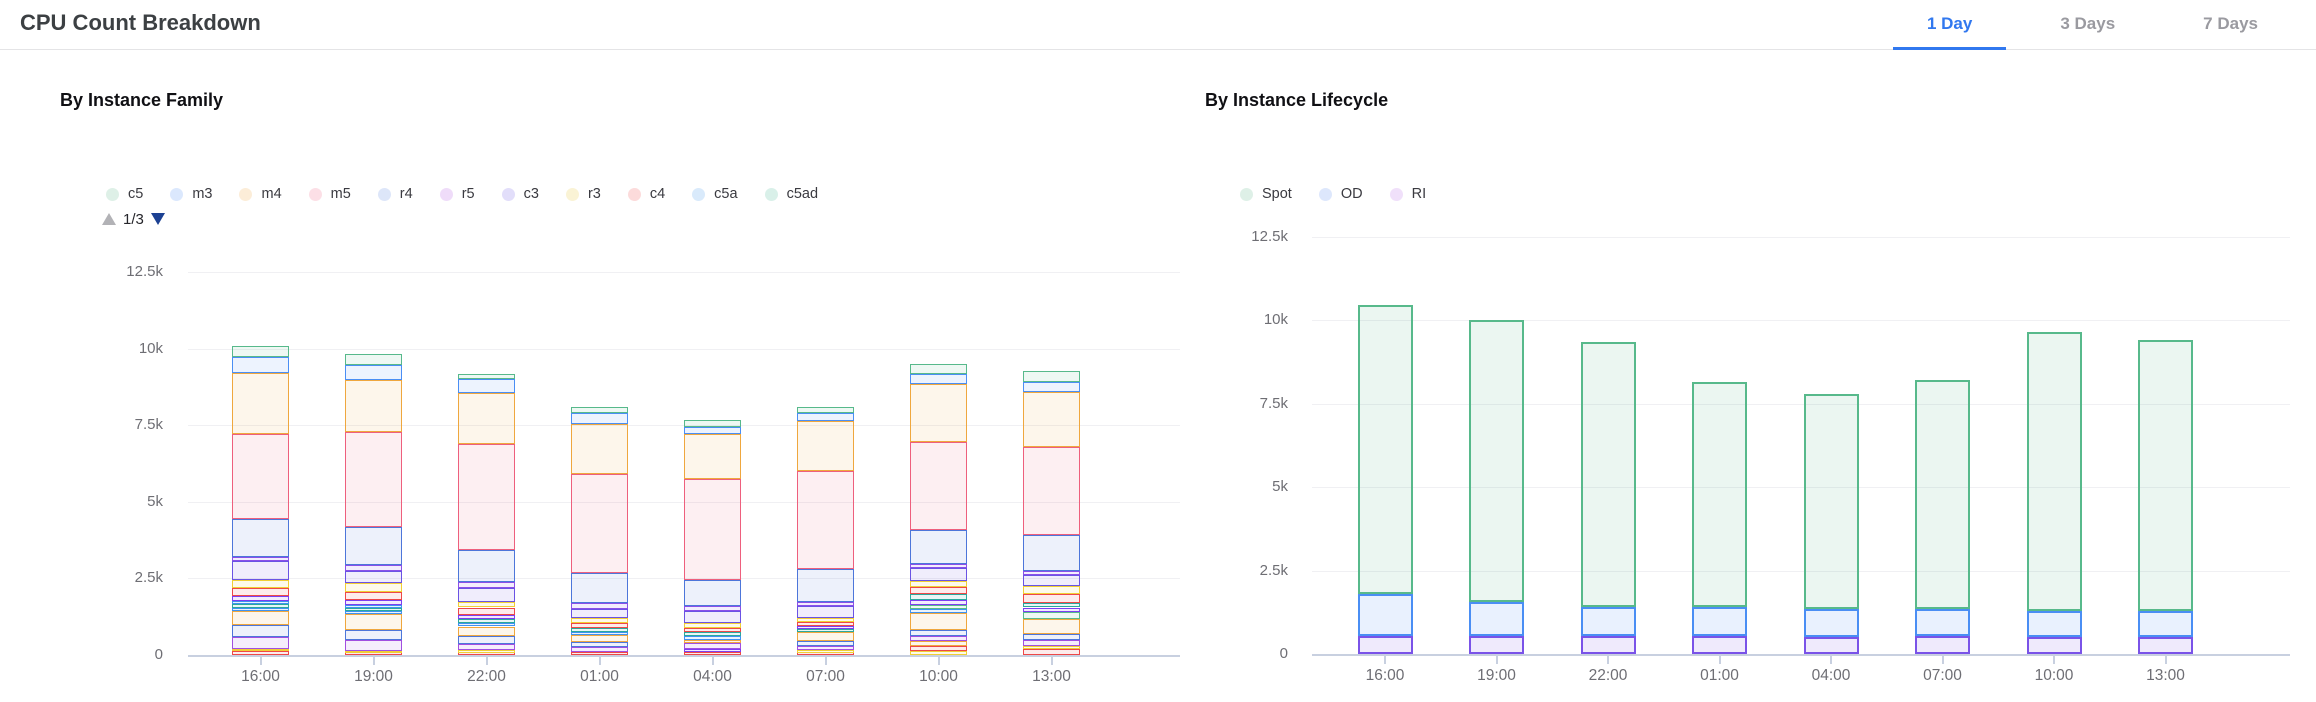 This screenshot has width=2316, height=702. Describe the element at coordinates (938, 486) in the screenshot. I see `bar-segment-10:00-m5` at that location.